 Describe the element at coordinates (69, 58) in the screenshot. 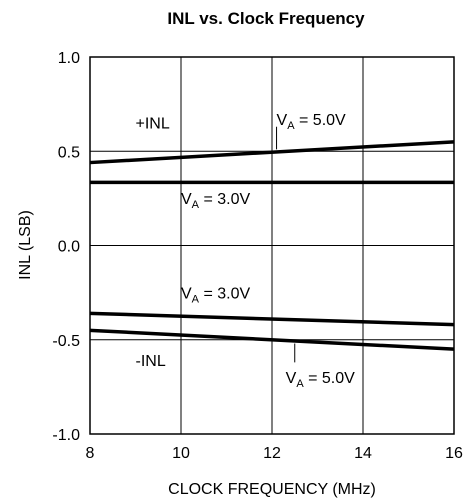

I see `y-tick-label: 1.0` at that location.